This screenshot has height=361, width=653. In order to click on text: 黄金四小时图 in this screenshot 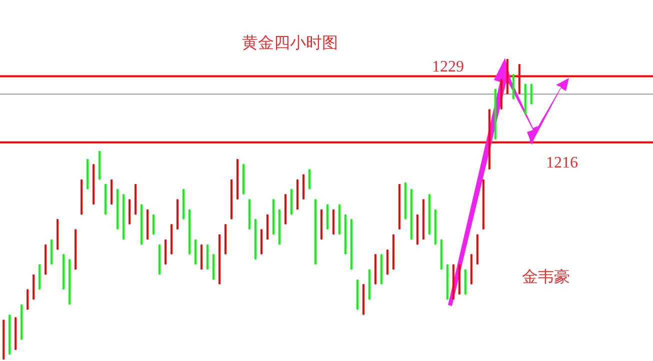, I will do `click(290, 42)`.